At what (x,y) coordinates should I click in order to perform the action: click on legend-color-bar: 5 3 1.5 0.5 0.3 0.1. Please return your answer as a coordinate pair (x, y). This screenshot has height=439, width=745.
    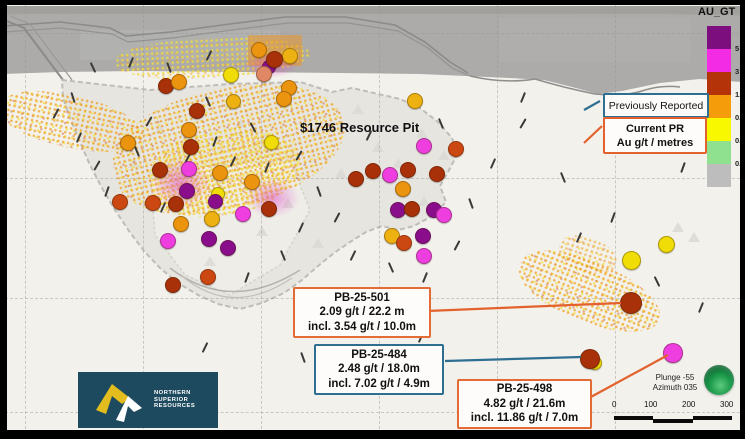
    Looking at the image, I should click on (724, 106).